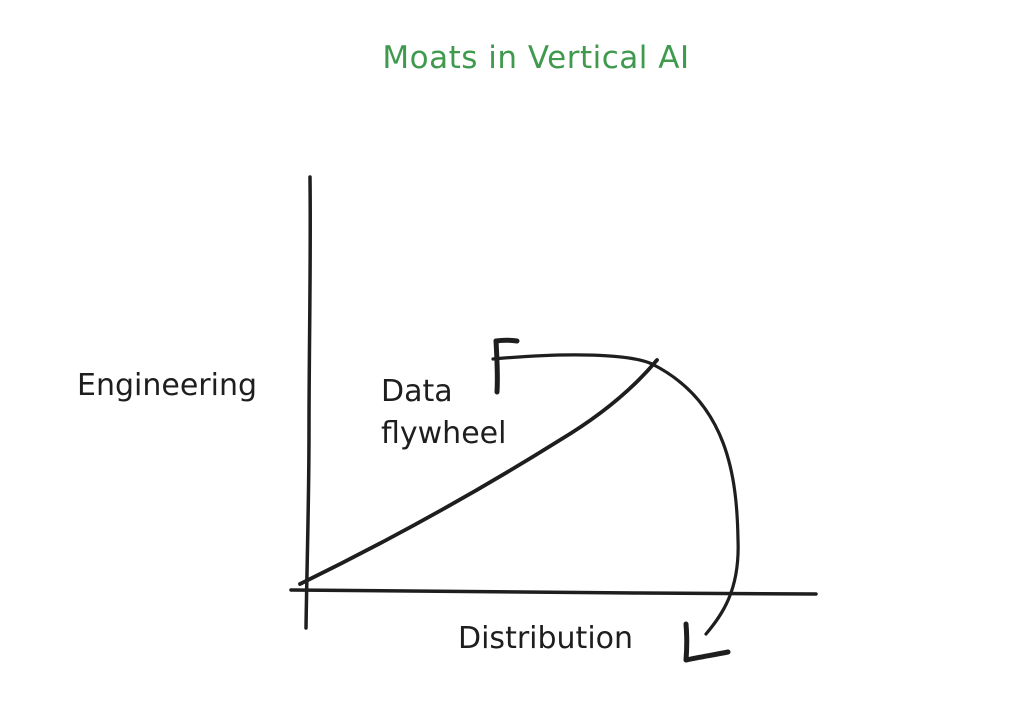 The width and height of the screenshot is (1010, 726). What do you see at coordinates (707, 642) in the screenshot?
I see `bottom-arrowhead` at bounding box center [707, 642].